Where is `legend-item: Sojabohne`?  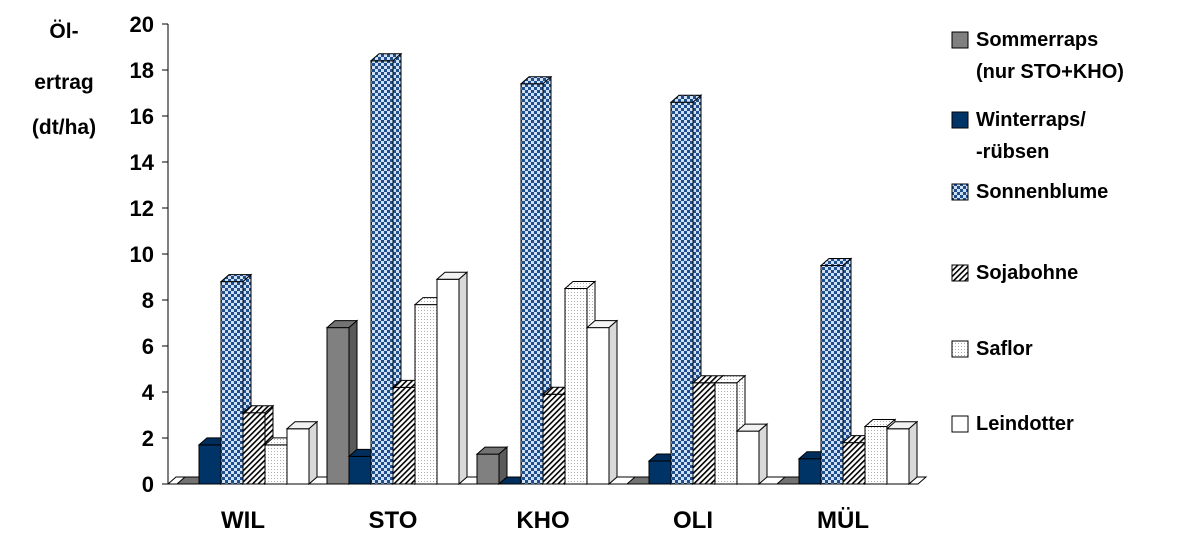
legend-item: Sojabohne is located at coordinates (1014, 273).